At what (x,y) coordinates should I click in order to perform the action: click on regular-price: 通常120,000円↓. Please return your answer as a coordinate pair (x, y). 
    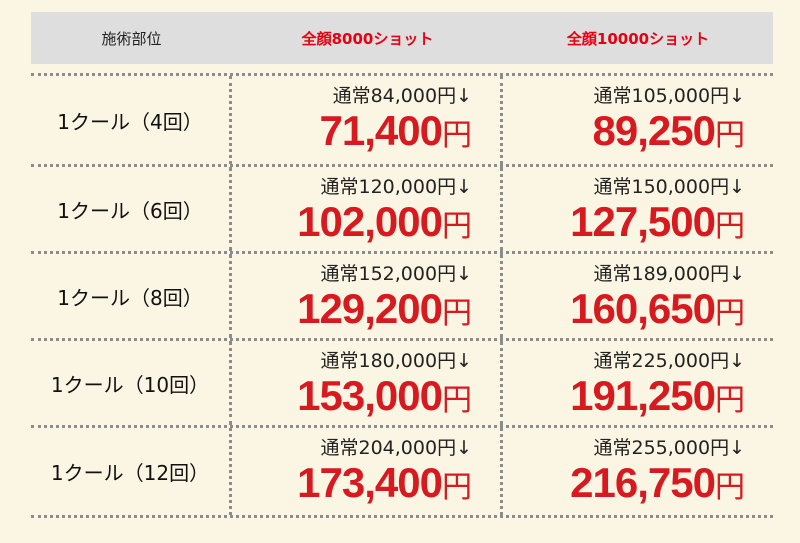
    Looking at the image, I should click on (396, 187).